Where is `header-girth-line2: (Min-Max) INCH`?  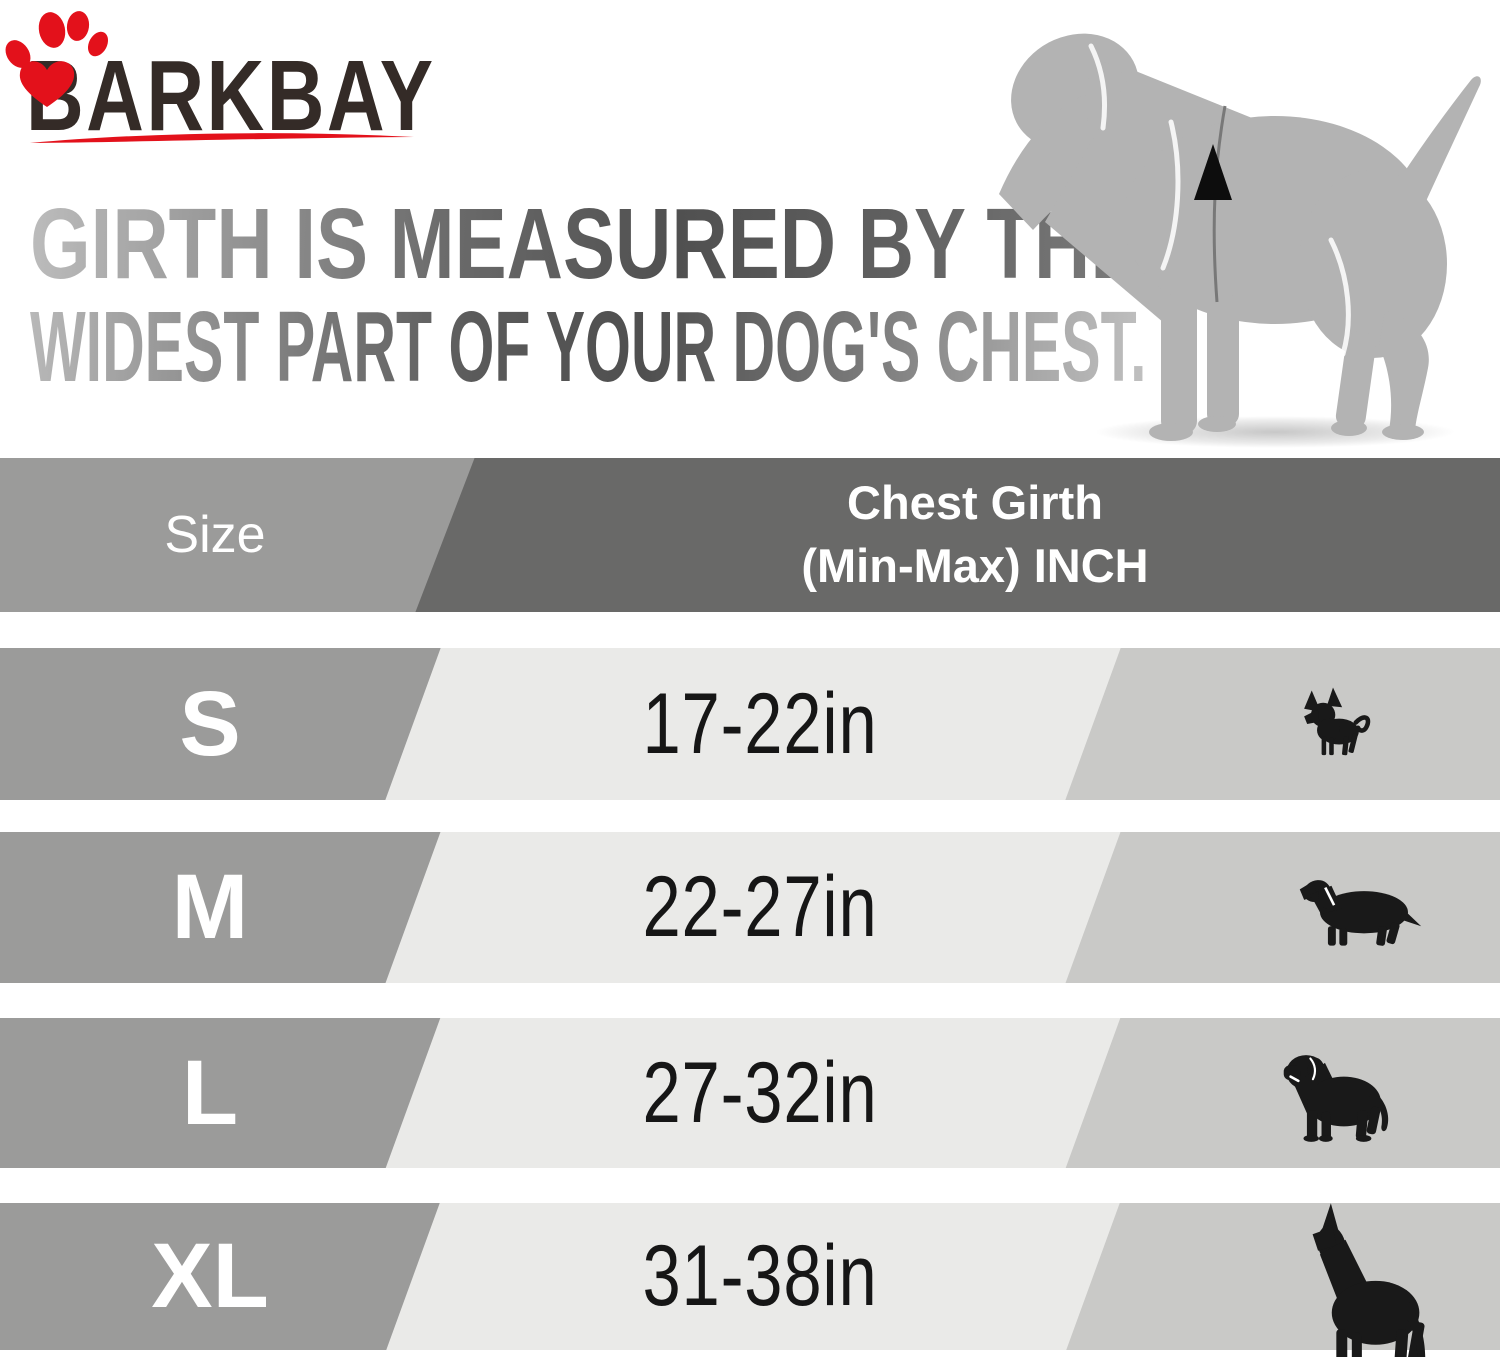 header-girth-line2: (Min-Max) INCH is located at coordinates (975, 565).